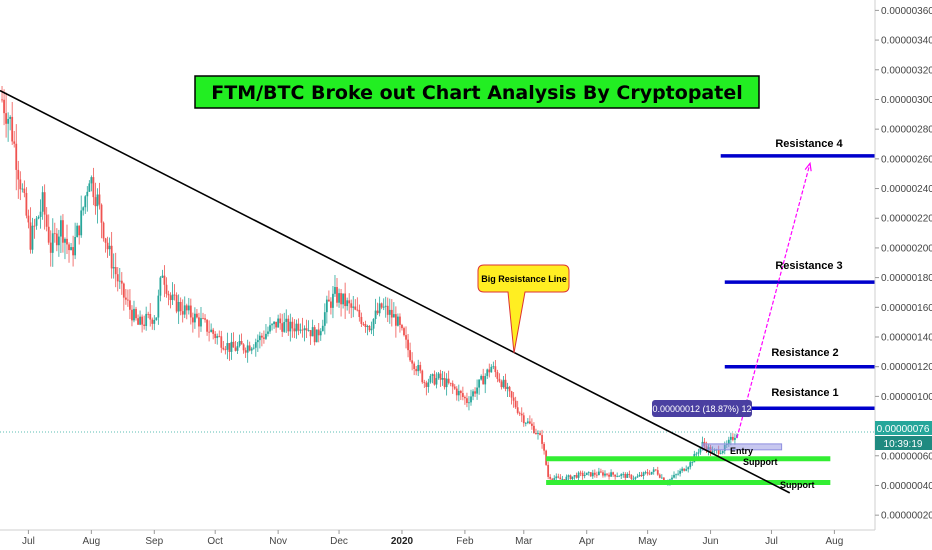 The height and width of the screenshot is (550, 932). Describe the element at coordinates (524, 541) in the screenshot. I see `x-tick-label: Mar` at that location.